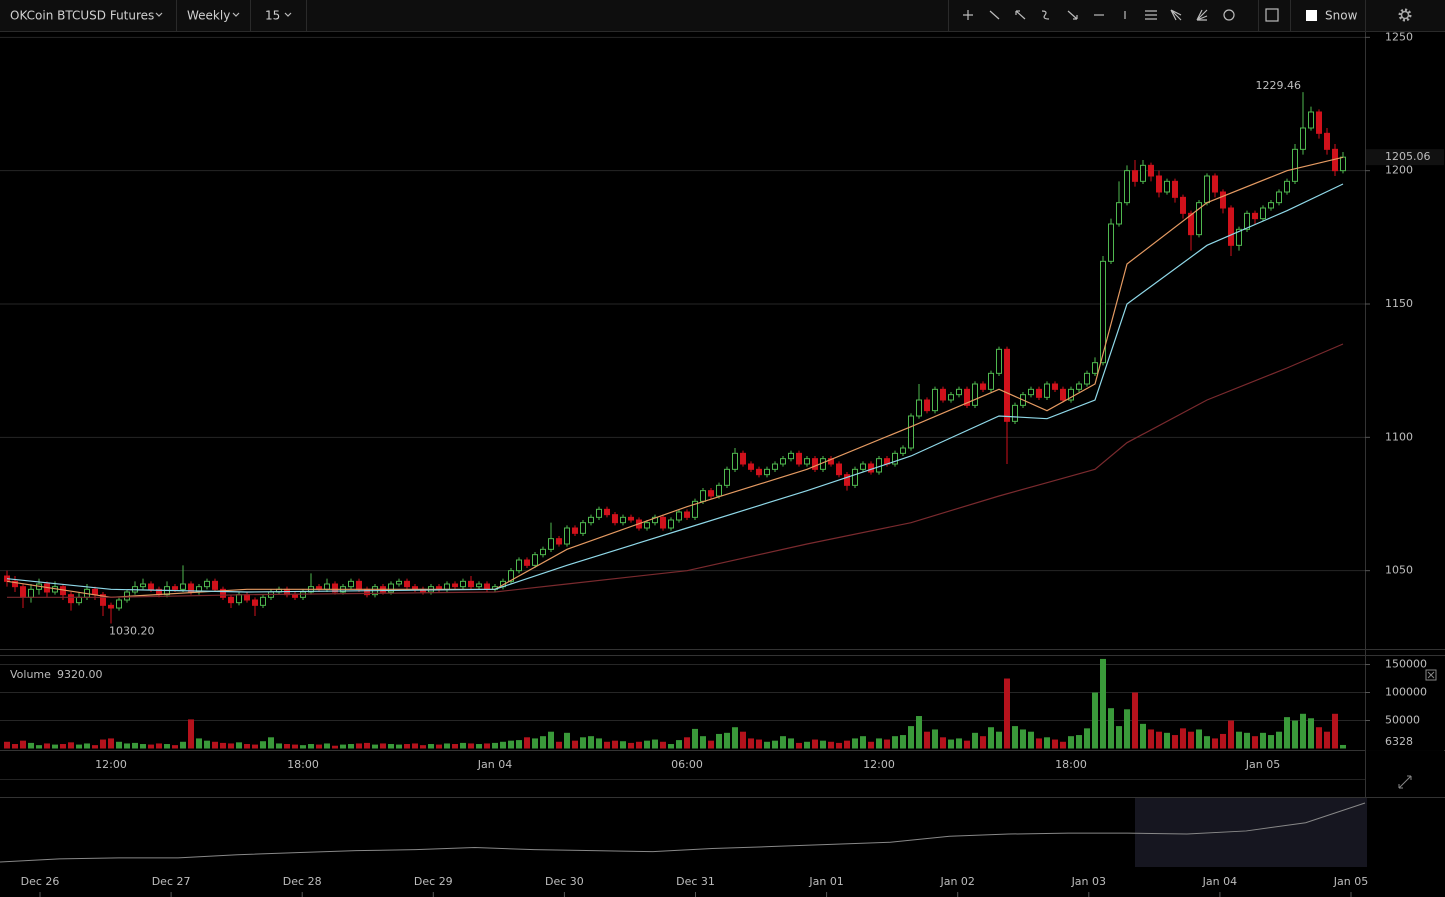 The width and height of the screenshot is (1445, 897). I want to click on arrow-tool, so click(1072, 15).